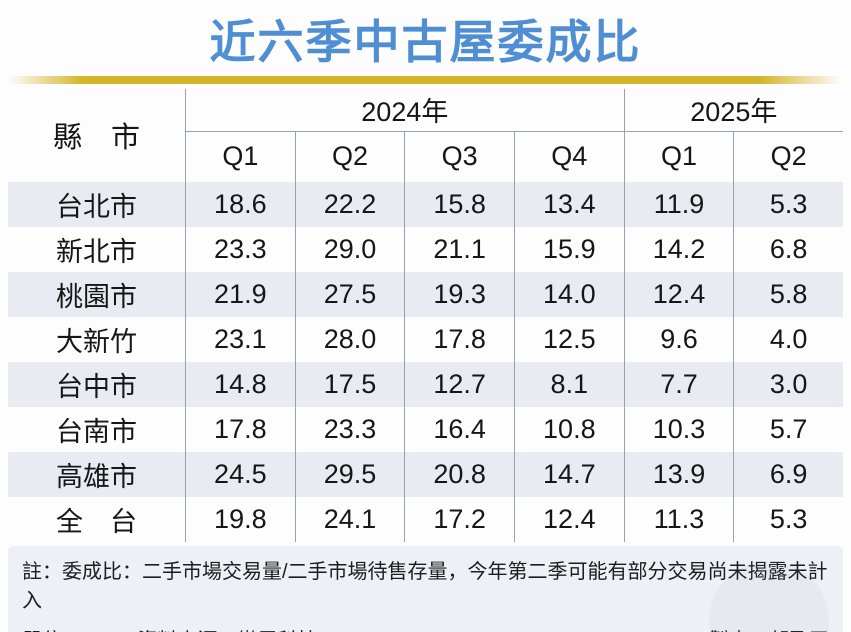  What do you see at coordinates (96, 521) in the screenshot?
I see `city-cell: 全 台` at bounding box center [96, 521].